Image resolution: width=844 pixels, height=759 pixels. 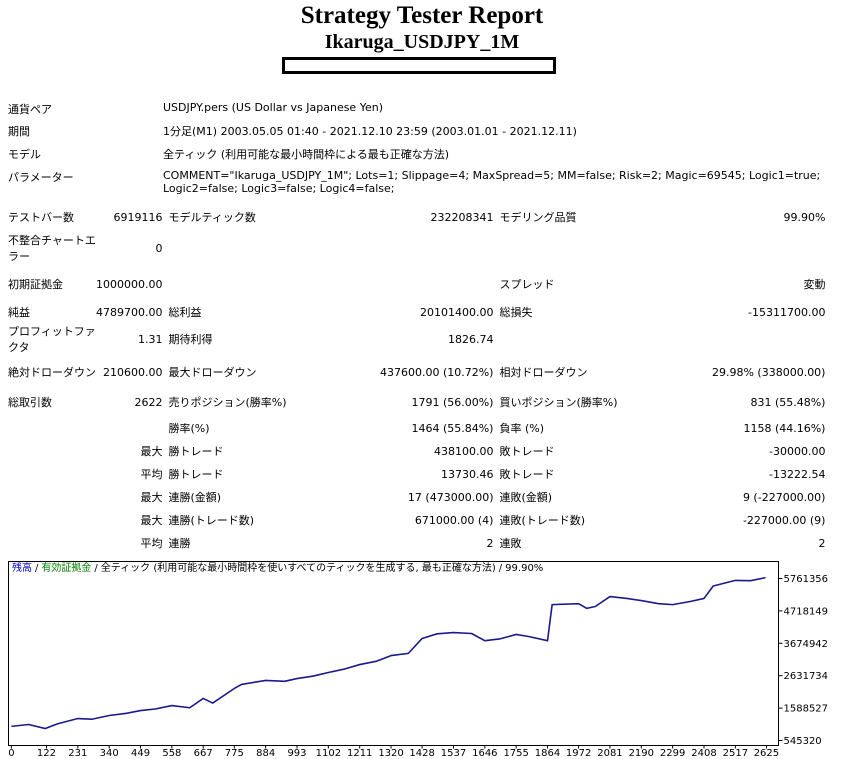 I want to click on y-tick-label: 4718149, so click(x=806, y=611).